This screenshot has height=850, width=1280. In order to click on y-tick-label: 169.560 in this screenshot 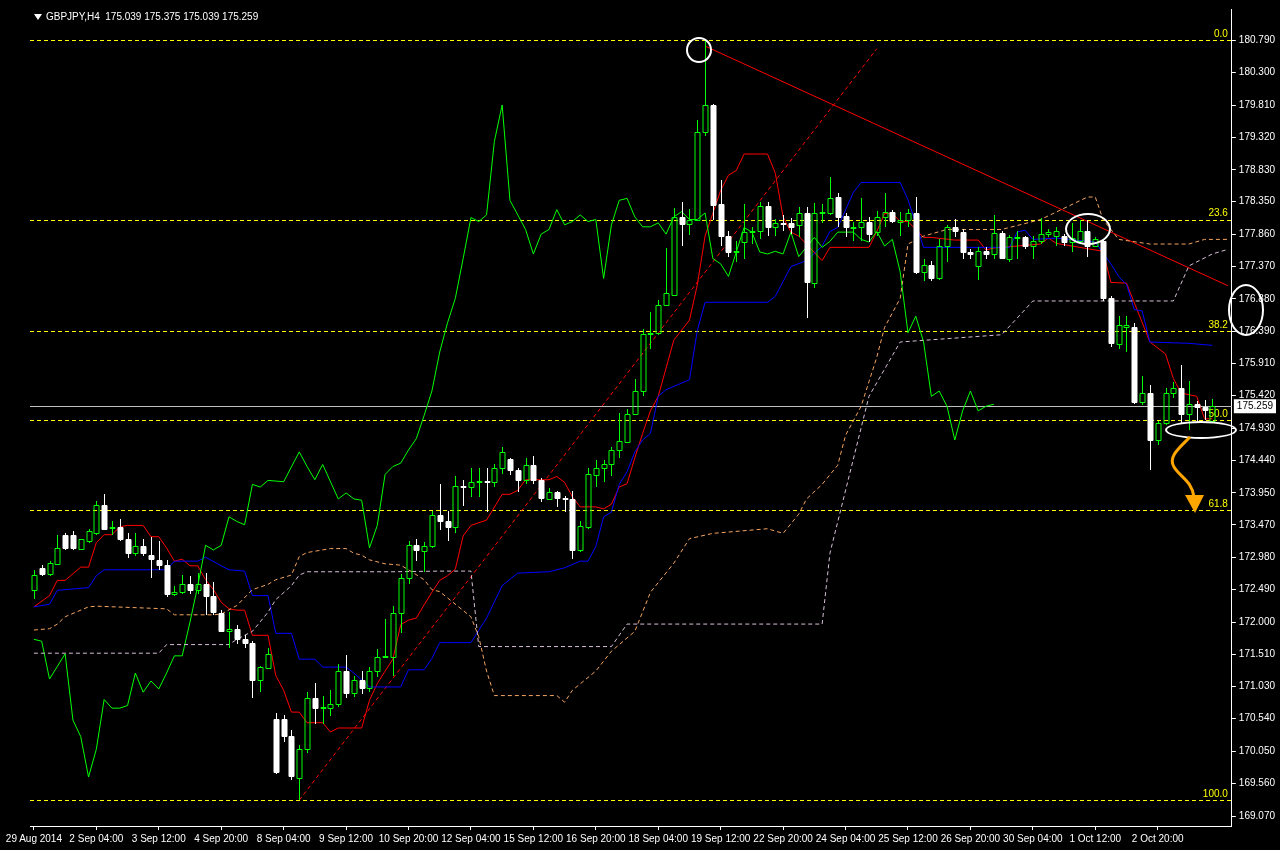, I will do `click(1257, 783)`.